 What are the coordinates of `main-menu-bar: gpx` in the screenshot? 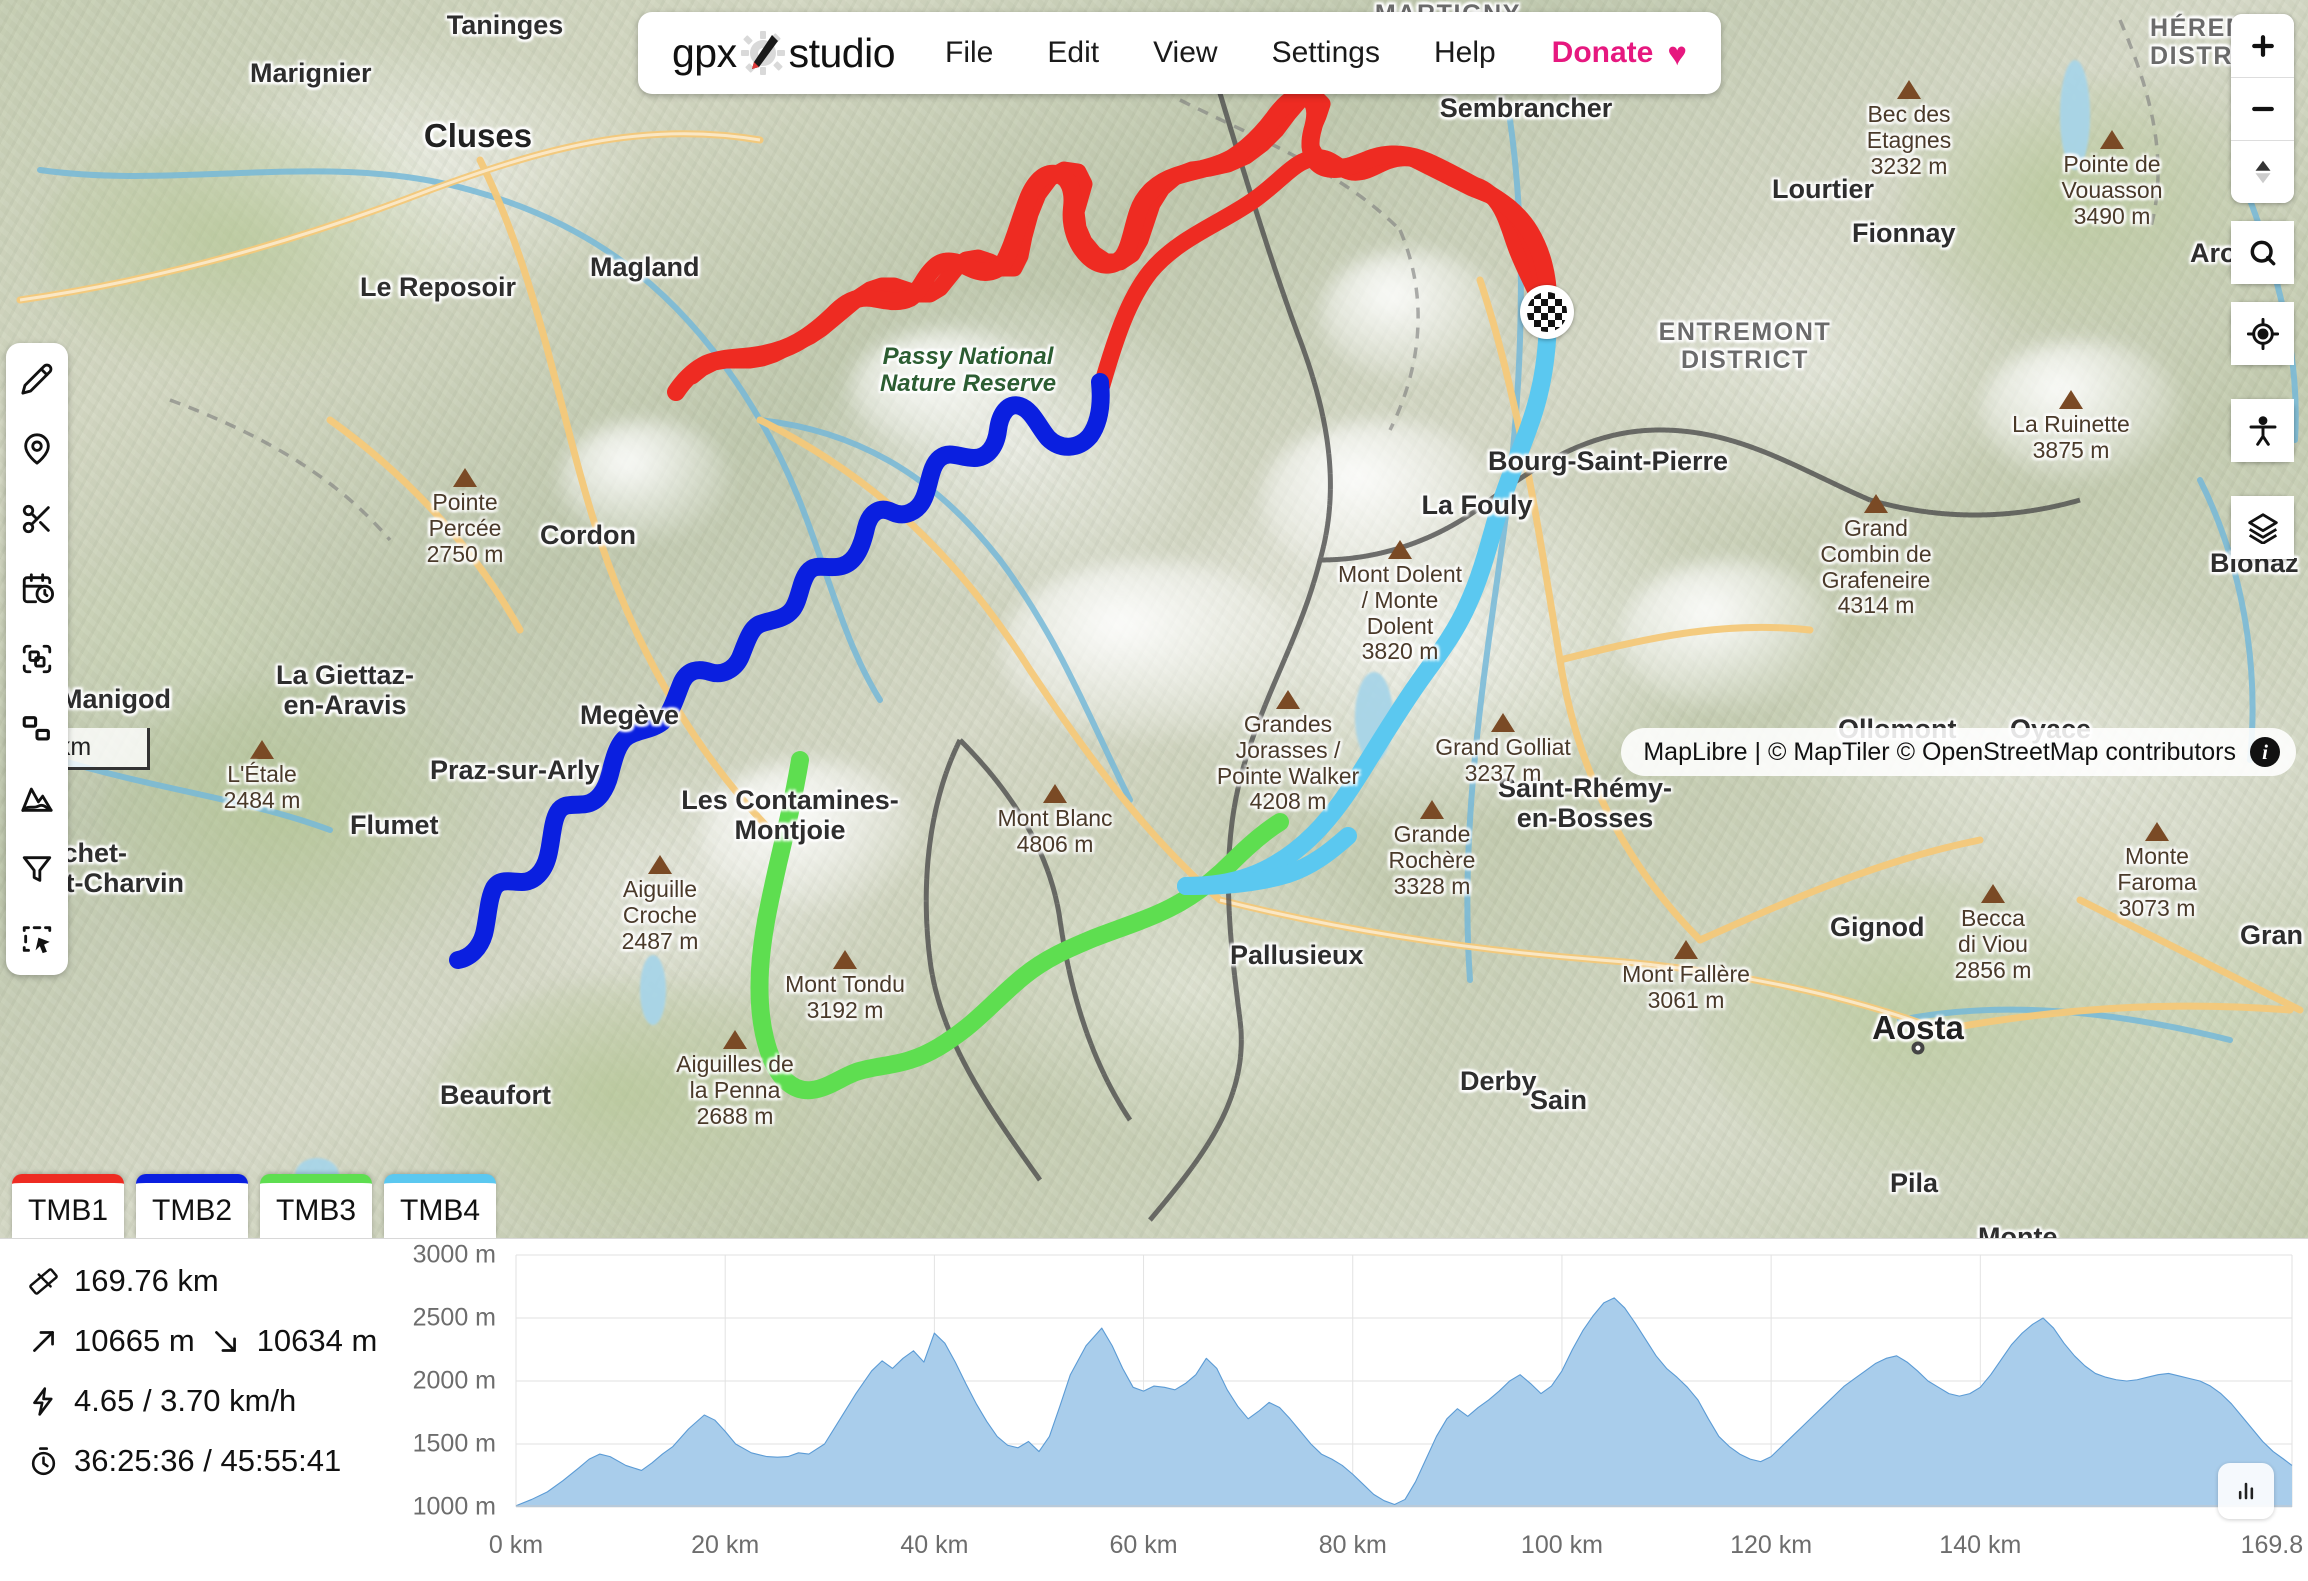 It's located at (1179, 53).